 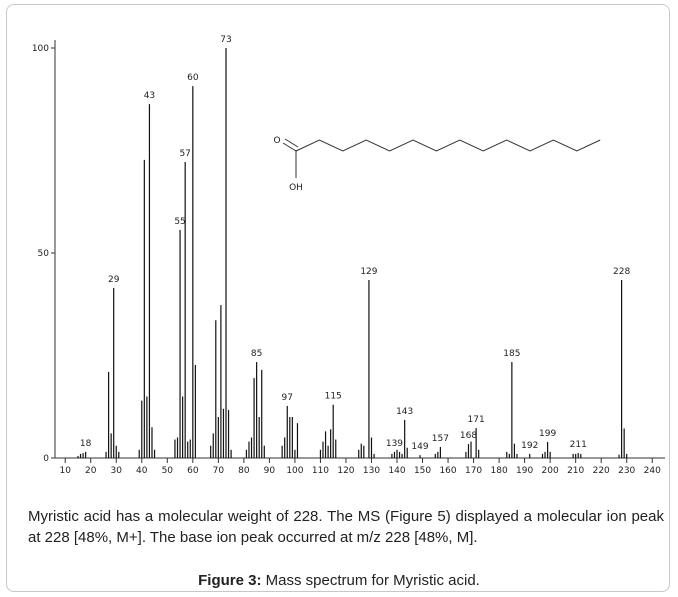 What do you see at coordinates (276, 141) in the screenshot?
I see `atom-label: O` at bounding box center [276, 141].